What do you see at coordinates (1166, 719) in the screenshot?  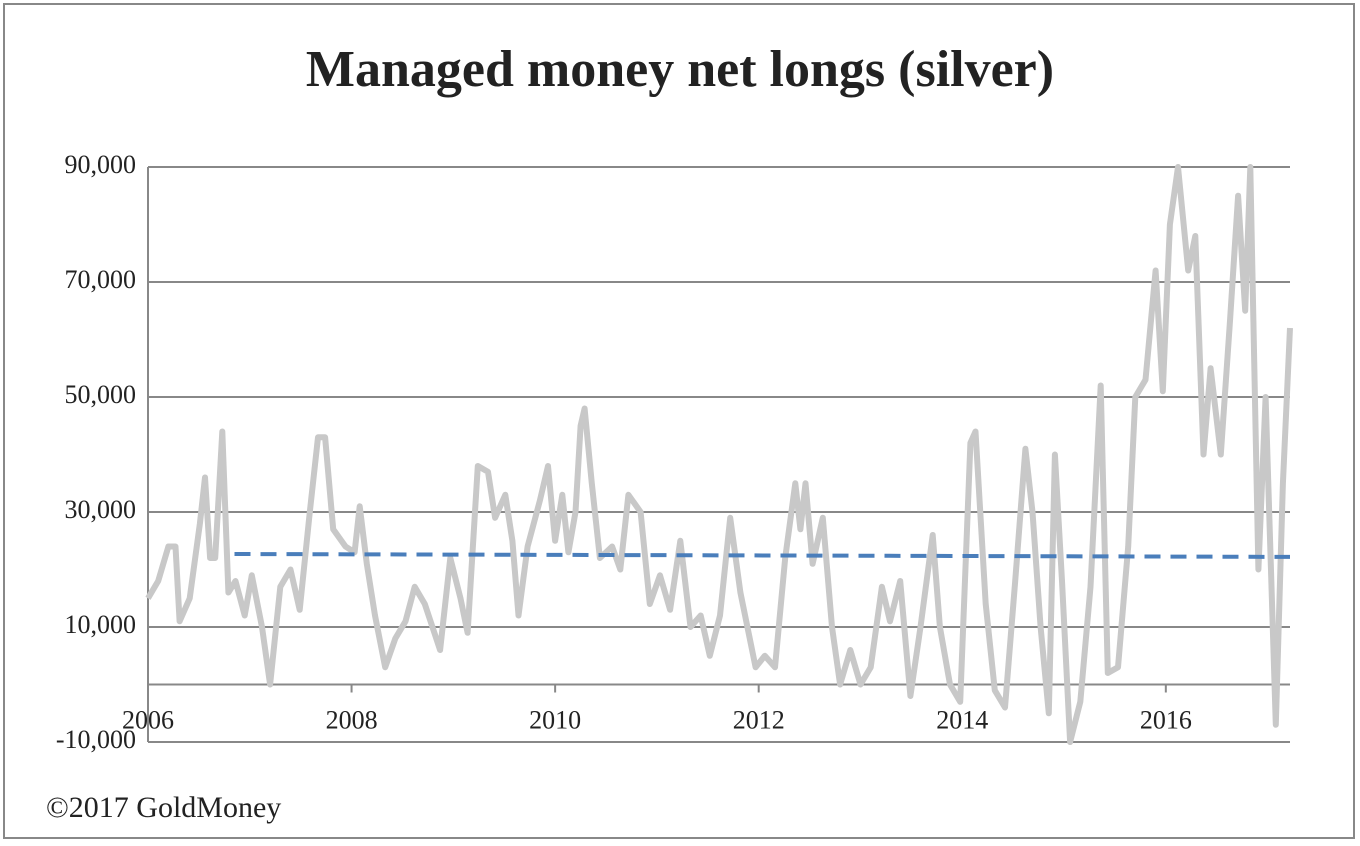 I see `x-tick-label: 2016` at bounding box center [1166, 719].